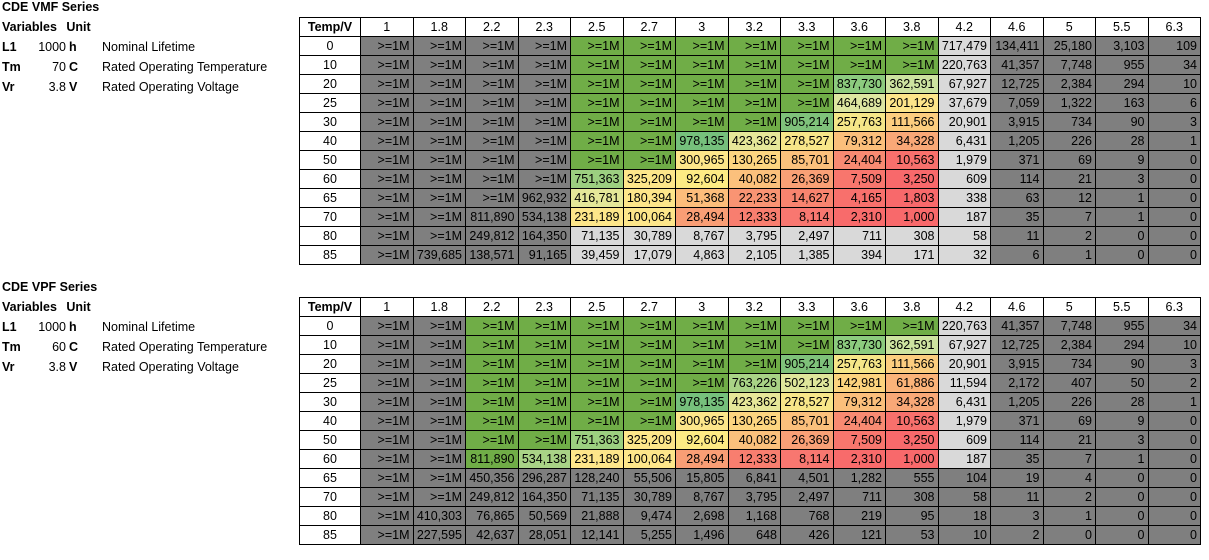 This screenshot has height=560, width=1209. I want to click on lifetime-cell: 768, so click(807, 516).